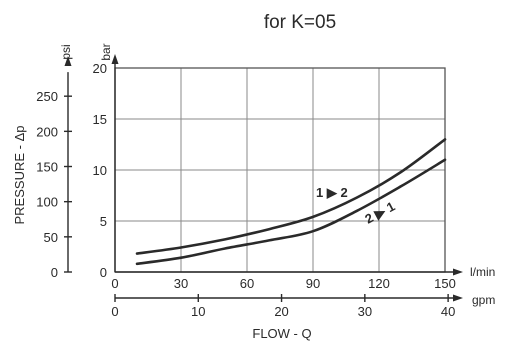  Describe the element at coordinates (47, 202) in the screenshot. I see `y2-tick-label-2: 100` at that location.